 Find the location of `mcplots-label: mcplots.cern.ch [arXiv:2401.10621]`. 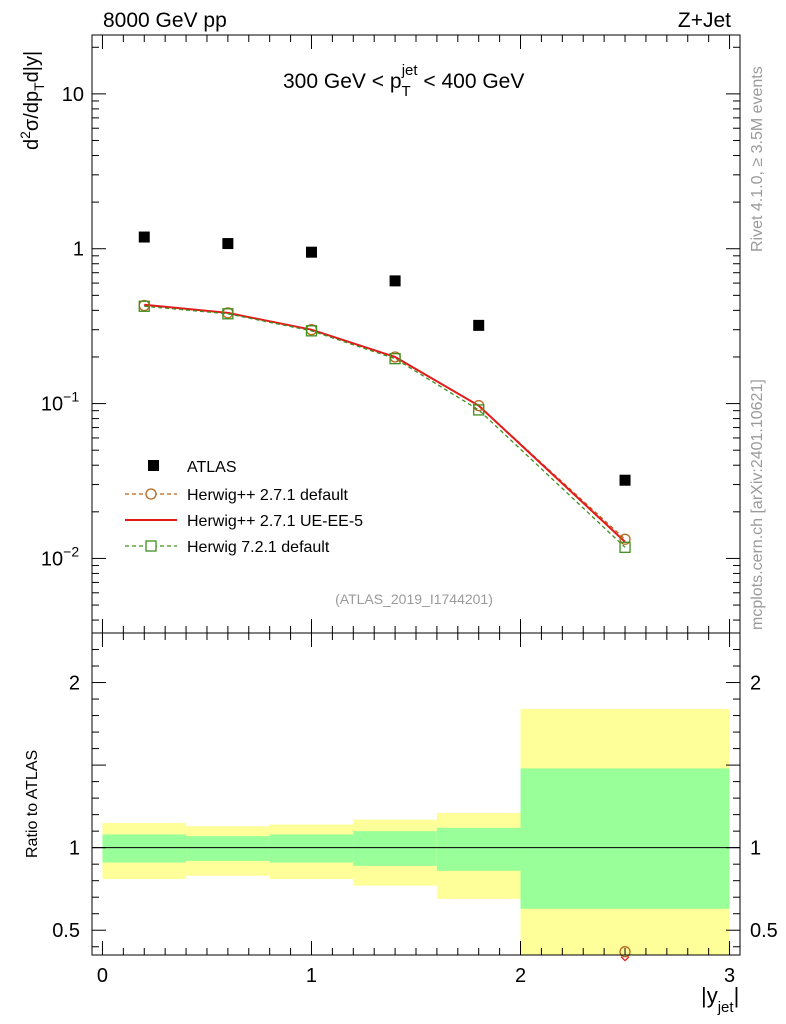

mcplots-label: mcplots.cern.ch [arXiv:2401.10621] is located at coordinates (757, 504).